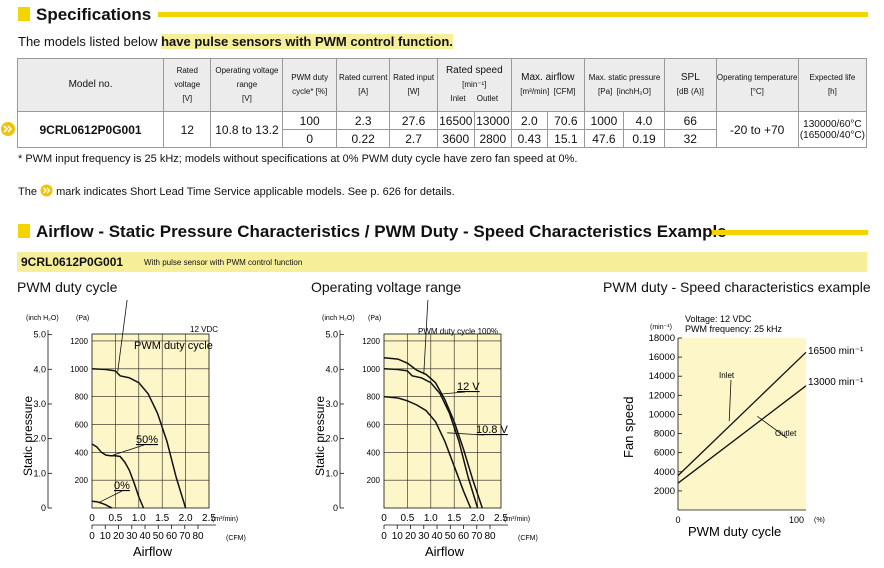 The height and width of the screenshot is (568, 884). I want to click on cell-rated-voltage: 12, so click(187, 129).